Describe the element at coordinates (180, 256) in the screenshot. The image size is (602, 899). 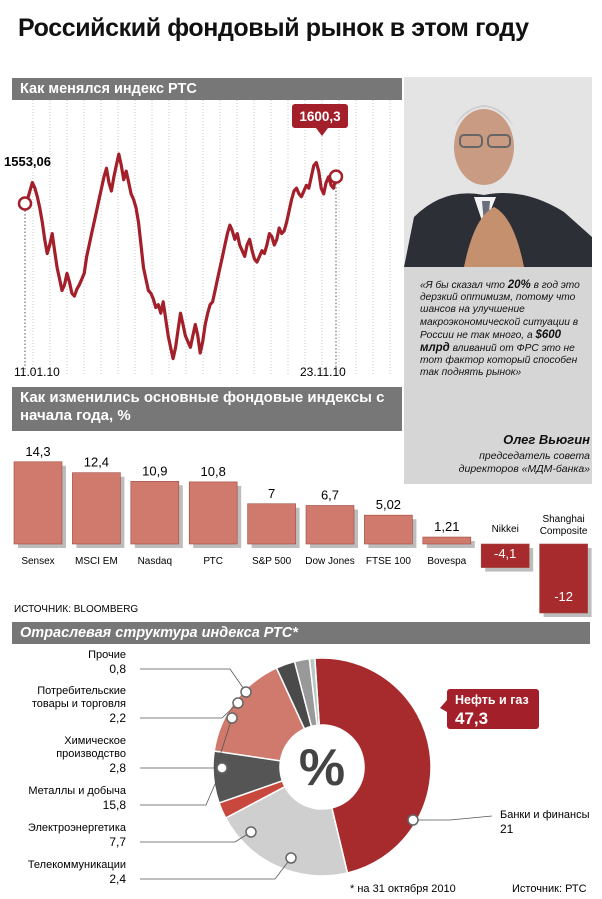
I see `rts-series-line` at that location.